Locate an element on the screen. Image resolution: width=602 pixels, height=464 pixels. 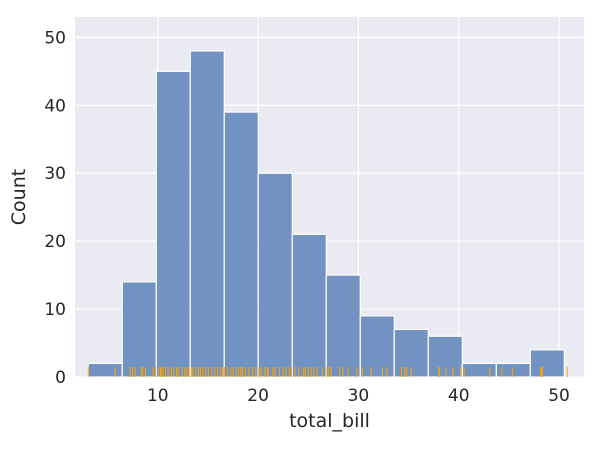
x-tick-labels: 10 20 30 40 50 is located at coordinates (358, 396).